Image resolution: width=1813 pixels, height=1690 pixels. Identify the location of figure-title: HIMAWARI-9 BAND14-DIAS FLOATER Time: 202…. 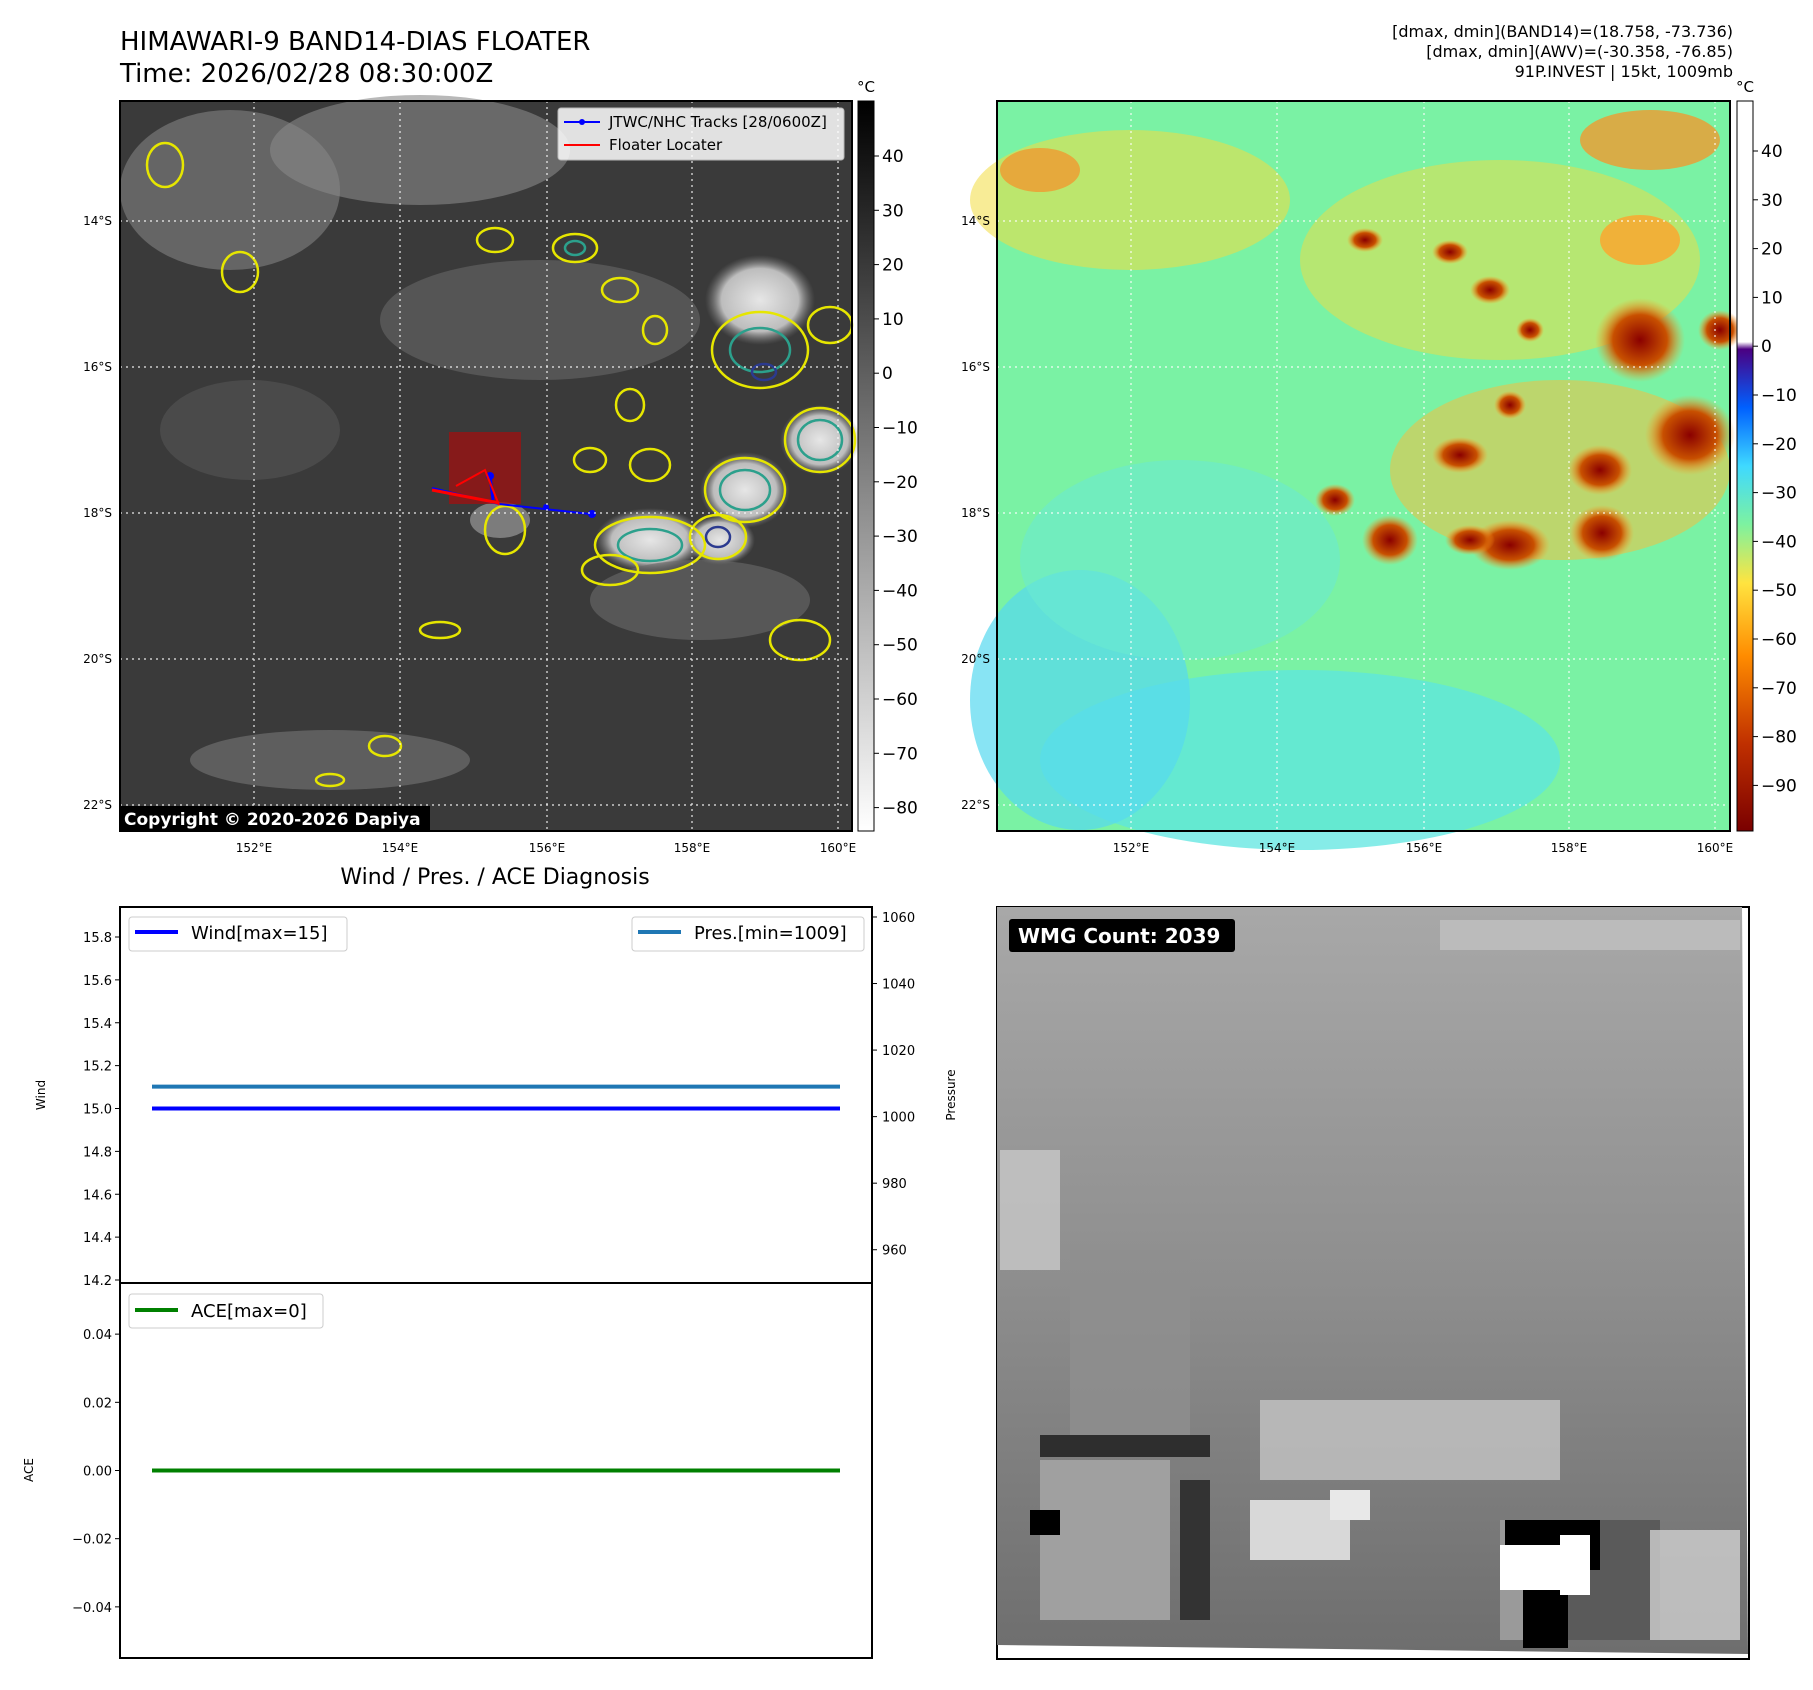
(355, 58).